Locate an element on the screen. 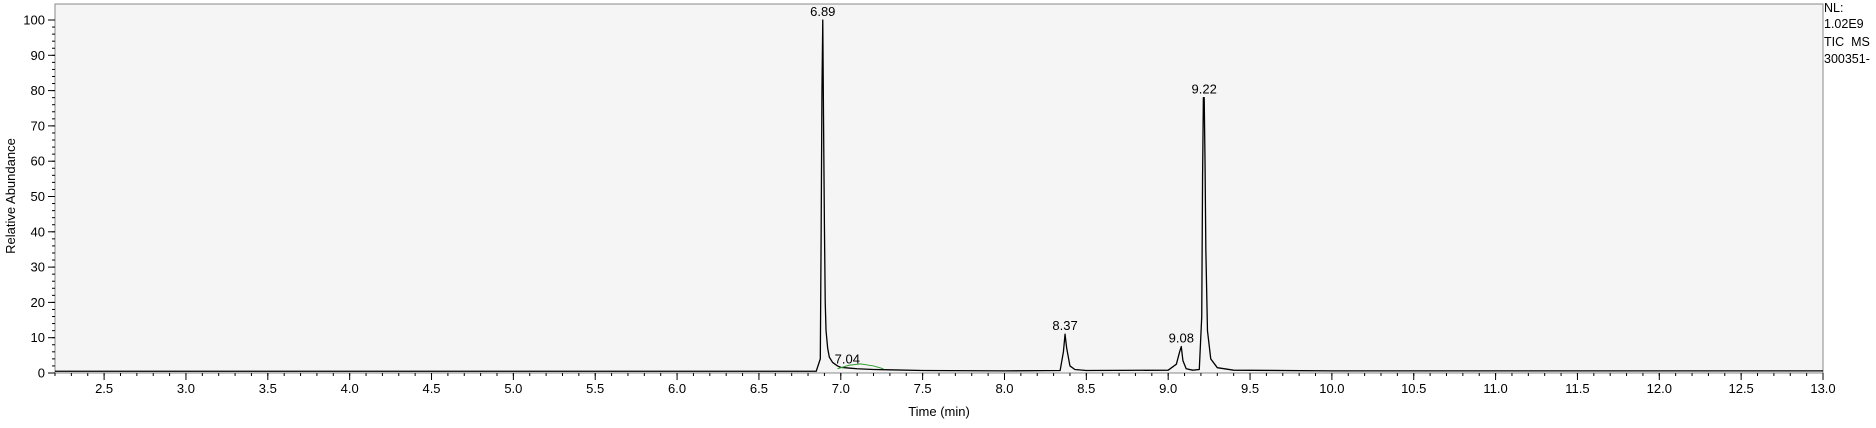 The width and height of the screenshot is (1876, 428). y-tick-label: 100 is located at coordinates (34, 20).